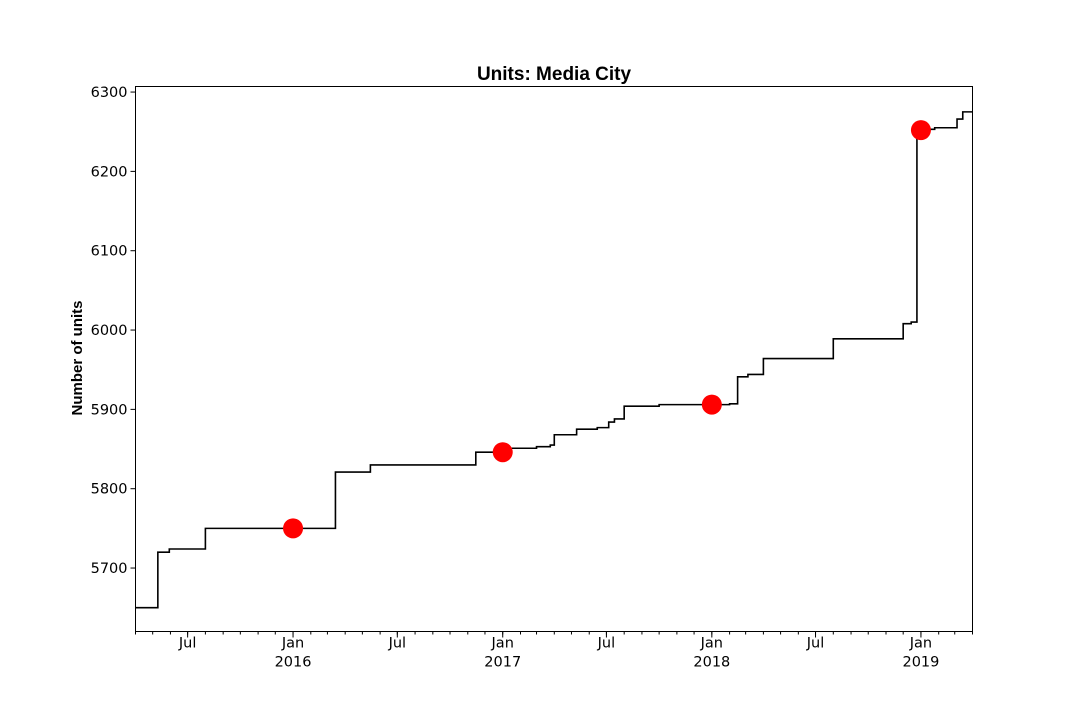  What do you see at coordinates (109, 252) in the screenshot?
I see `y-tick-label: 6100` at bounding box center [109, 252].